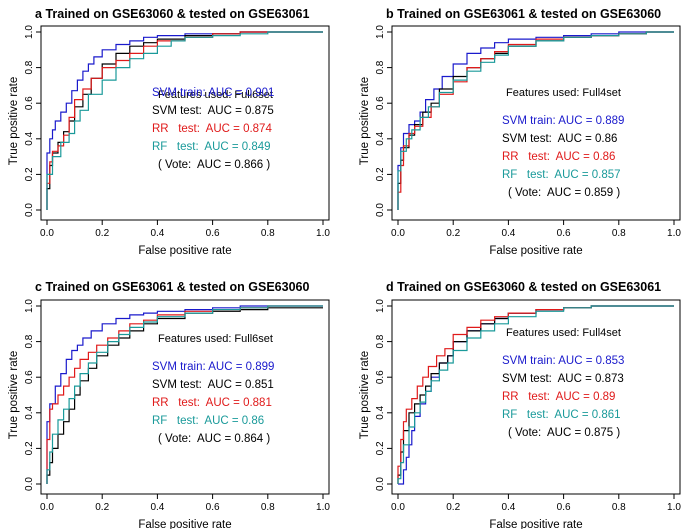 This screenshot has height=529, width=685. I want to click on legend-entry: ( Vote: AUC = 0.875 ), so click(564, 433).